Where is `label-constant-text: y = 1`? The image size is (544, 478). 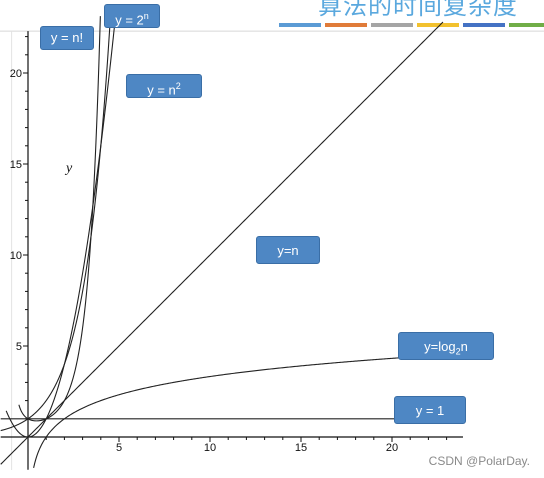 label-constant-text: y = 1 is located at coordinates (430, 410).